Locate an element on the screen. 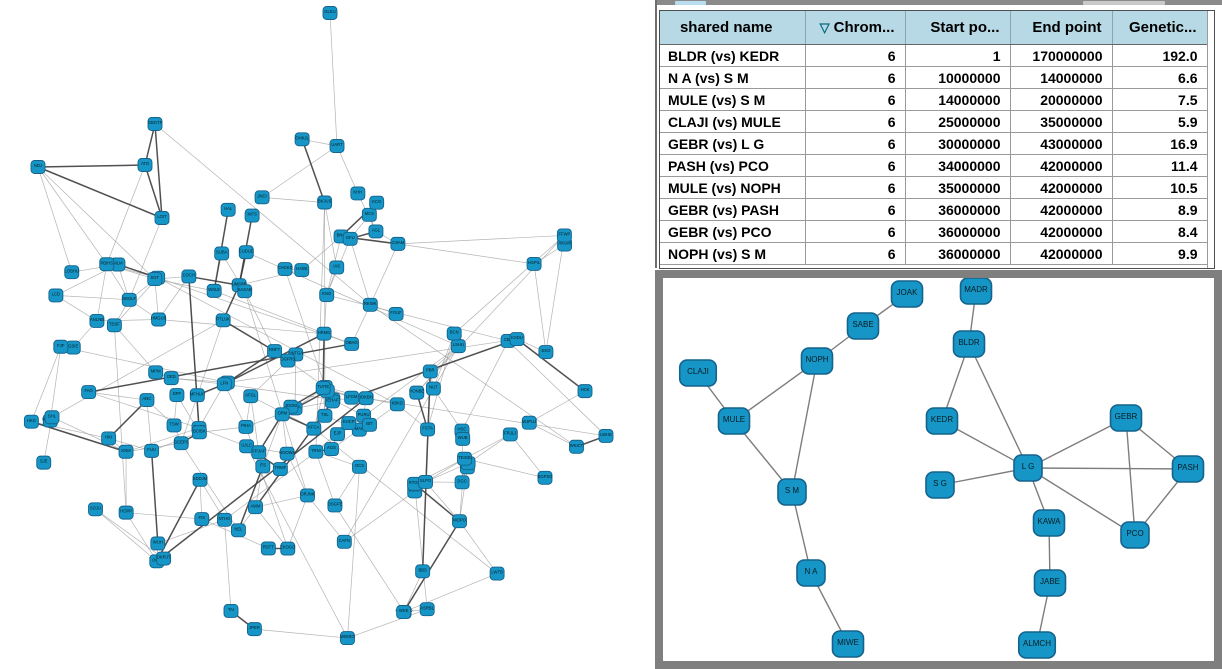 The image size is (1222, 669). overview-node: COCH is located at coordinates (189, 276).